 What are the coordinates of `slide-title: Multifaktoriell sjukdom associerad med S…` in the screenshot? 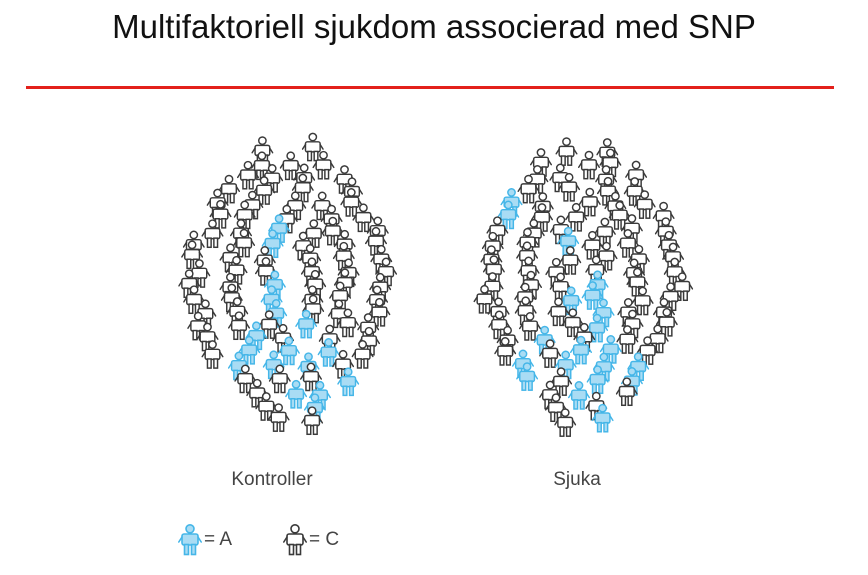 It's located at (434, 26).